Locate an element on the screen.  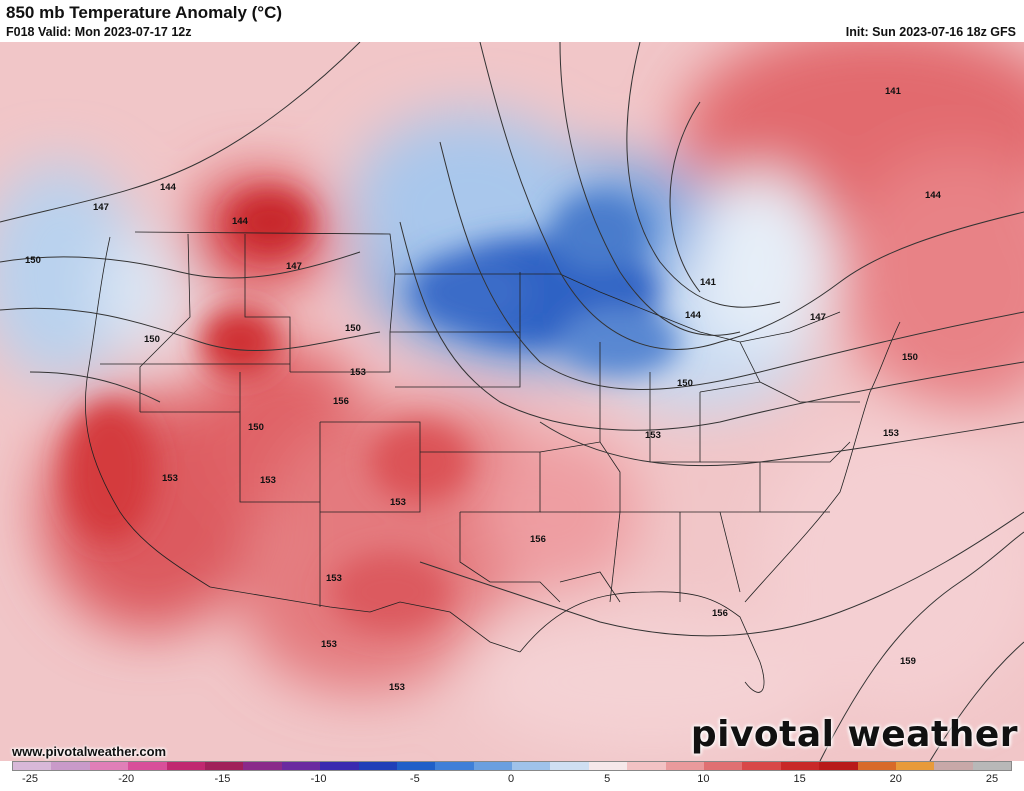
colorbar-ticks: -25 -20 -15 -10 -5 0 5 10 15 20 25 is located at coordinates (512, 781).